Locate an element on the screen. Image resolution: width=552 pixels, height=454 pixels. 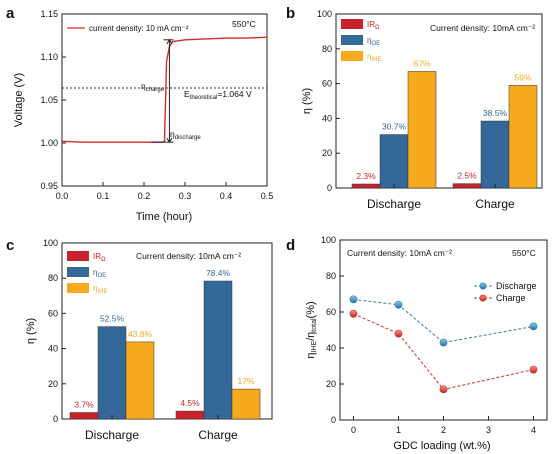
data-label-c: 4.5% is located at coordinates (190, 403).